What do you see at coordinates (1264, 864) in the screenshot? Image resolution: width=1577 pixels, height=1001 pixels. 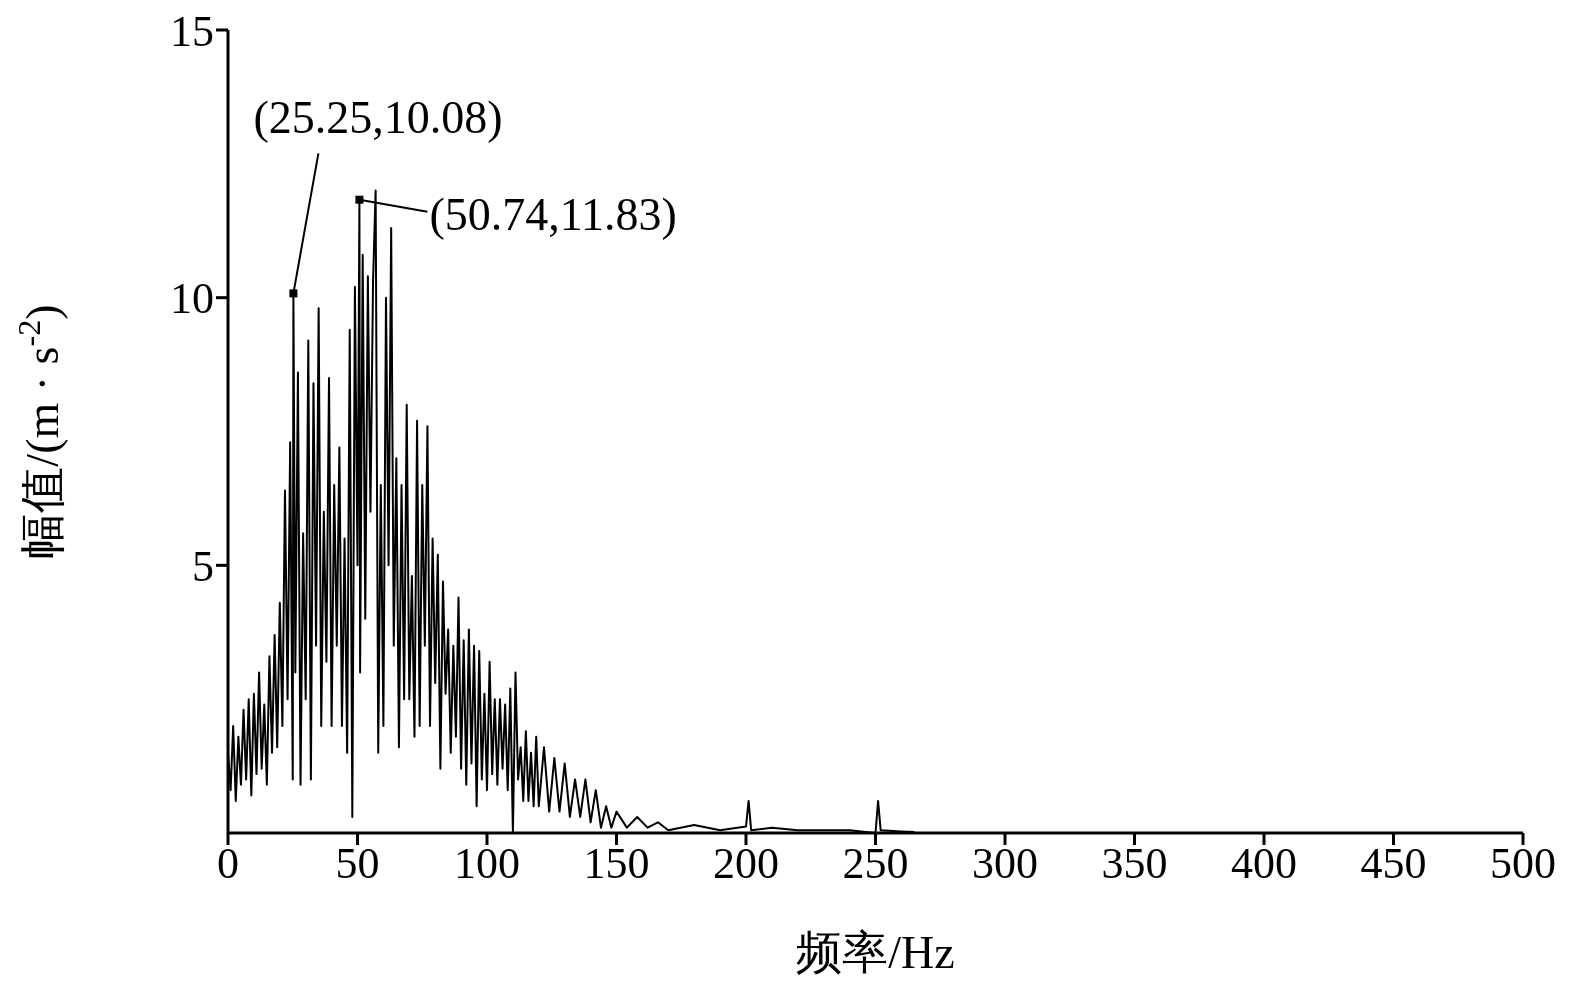 I see `x-tick-label: 400` at bounding box center [1264, 864].